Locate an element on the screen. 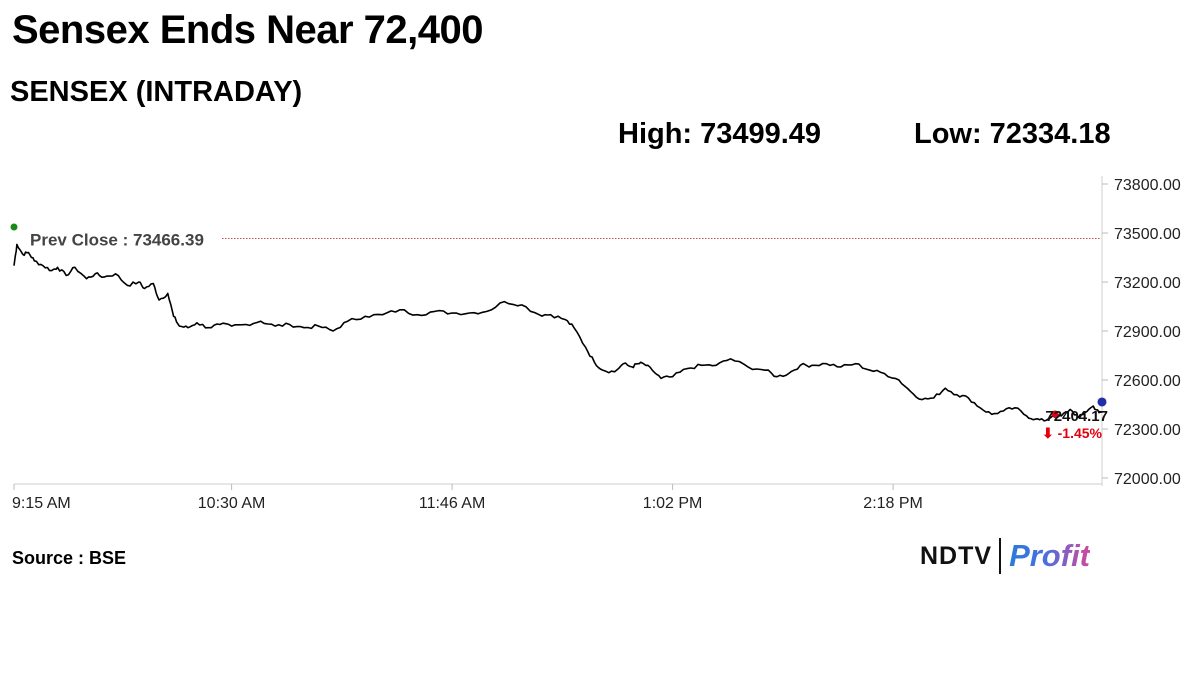 The height and width of the screenshot is (675, 1200). low-stat: Low: 72334.18 is located at coordinates (1012, 134).